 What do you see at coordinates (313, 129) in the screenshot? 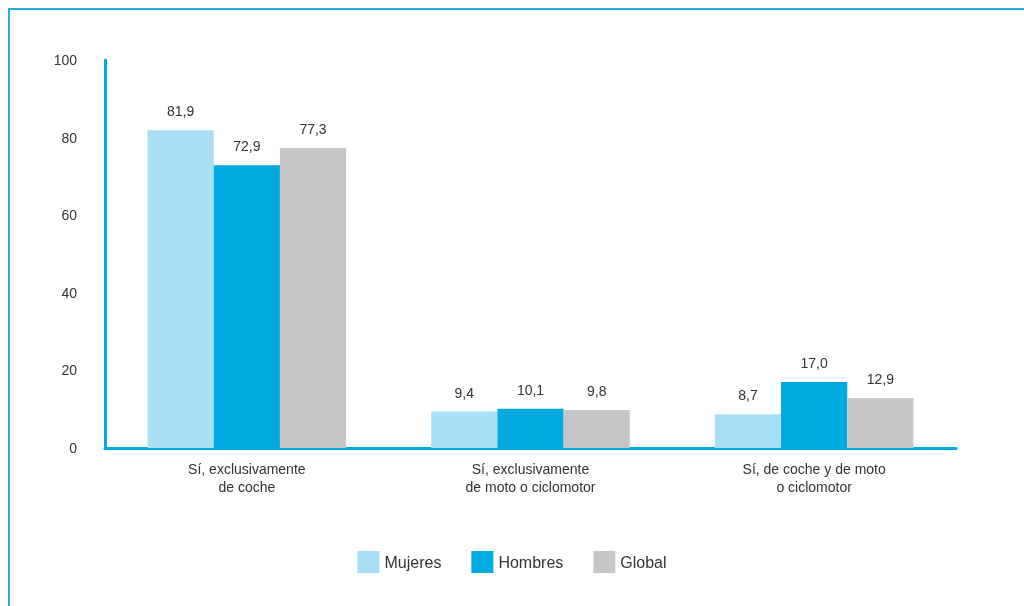
I see `data-label: 77,3` at bounding box center [313, 129].